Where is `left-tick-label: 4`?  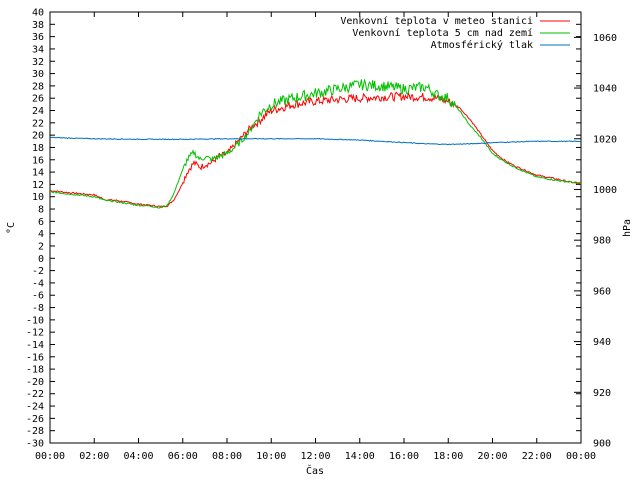 left-tick-label: 4 is located at coordinates (41, 234).